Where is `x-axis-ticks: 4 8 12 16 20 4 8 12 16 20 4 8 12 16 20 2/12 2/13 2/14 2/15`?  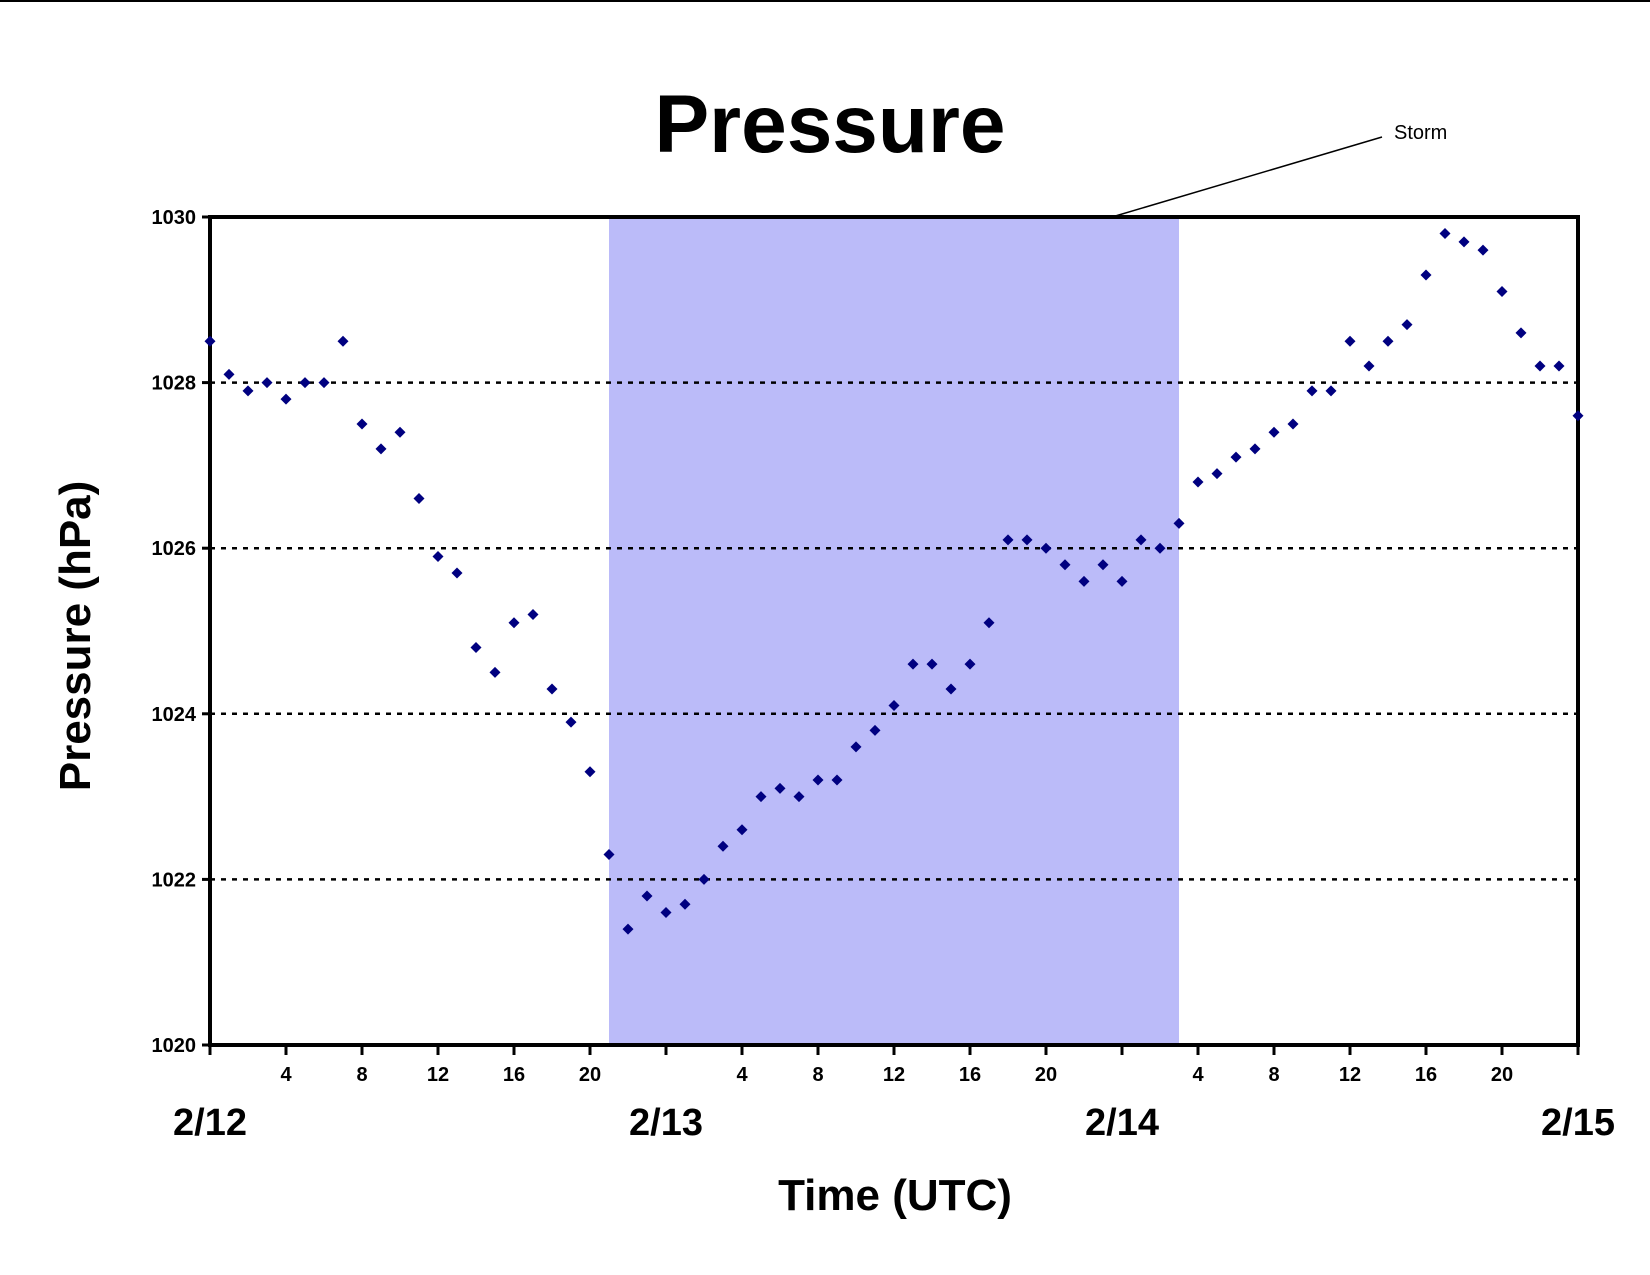
x-axis-ticks: 4 8 12 16 20 4 8 12 16 20 4 8 12 16 20 2/12 2/13 2/14 2/15 is located at coordinates (894, 1094).